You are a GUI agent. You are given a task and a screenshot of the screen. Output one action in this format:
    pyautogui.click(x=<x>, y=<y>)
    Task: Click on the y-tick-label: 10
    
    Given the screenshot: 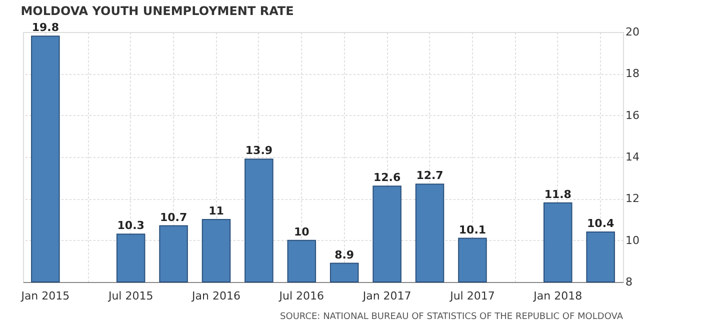 What is the action you would take?
    pyautogui.click(x=633, y=240)
    